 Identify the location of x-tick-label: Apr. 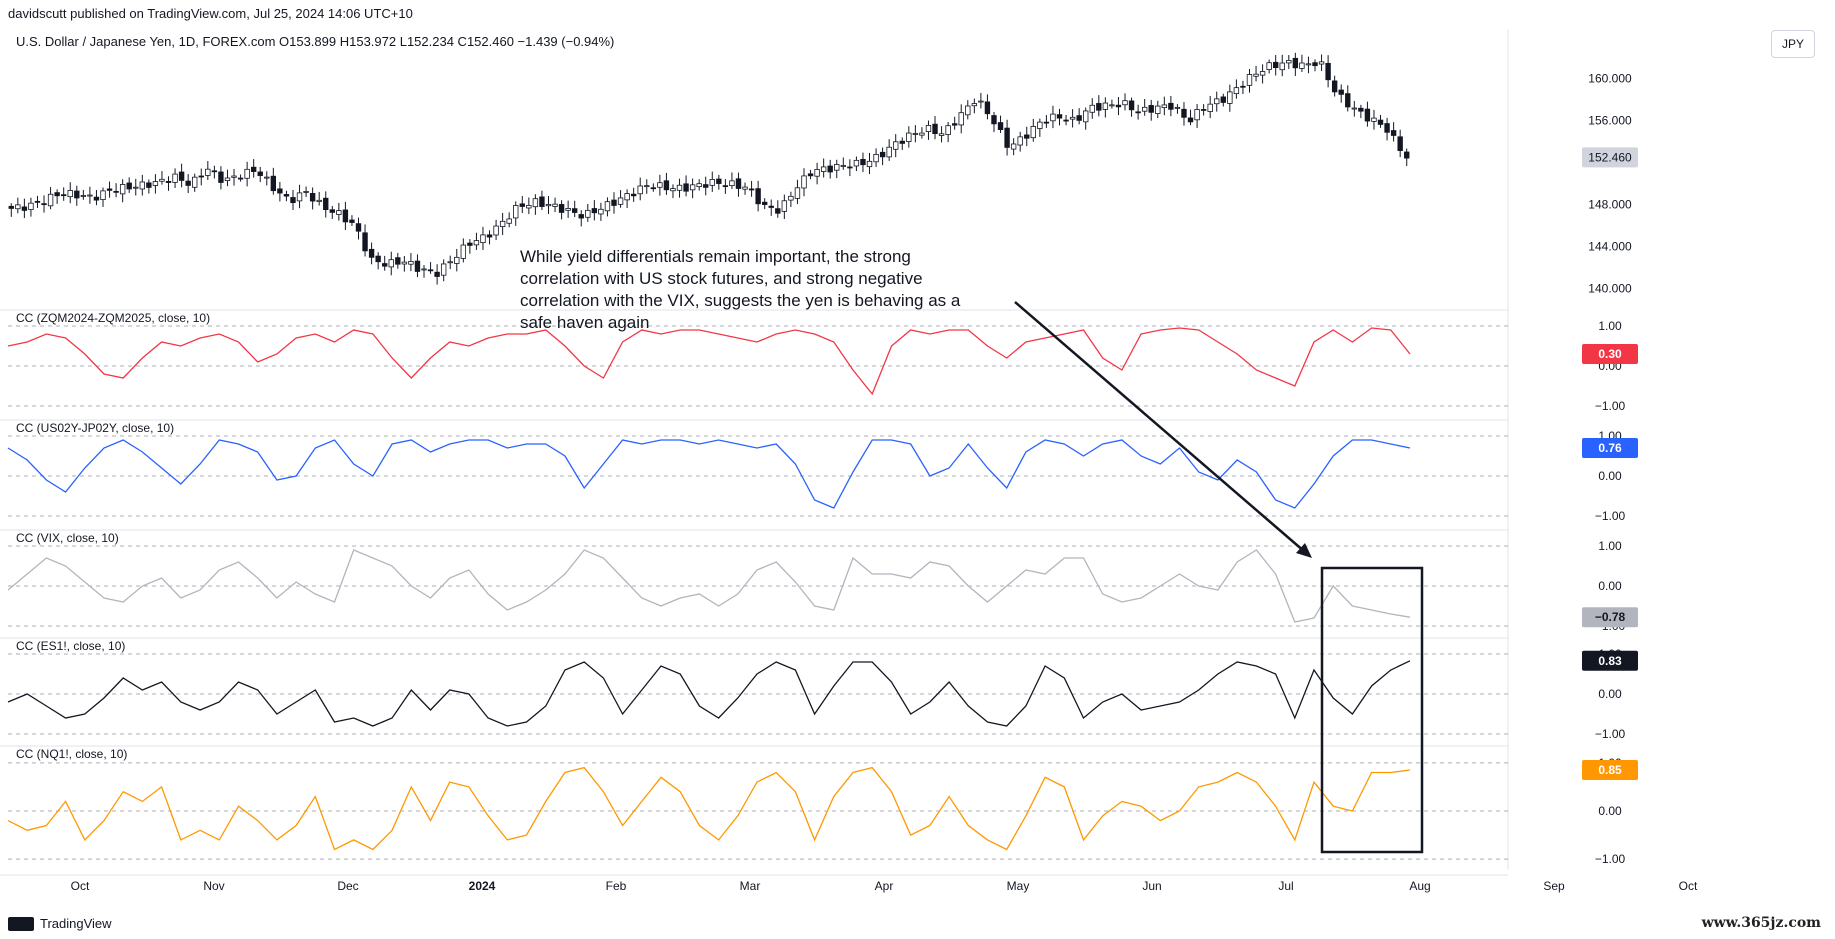
(884, 886).